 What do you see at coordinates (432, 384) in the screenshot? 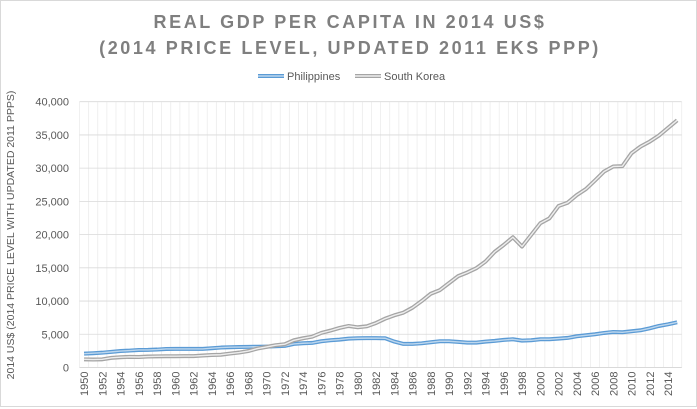
I see `x-tick-label: 1988` at bounding box center [432, 384].